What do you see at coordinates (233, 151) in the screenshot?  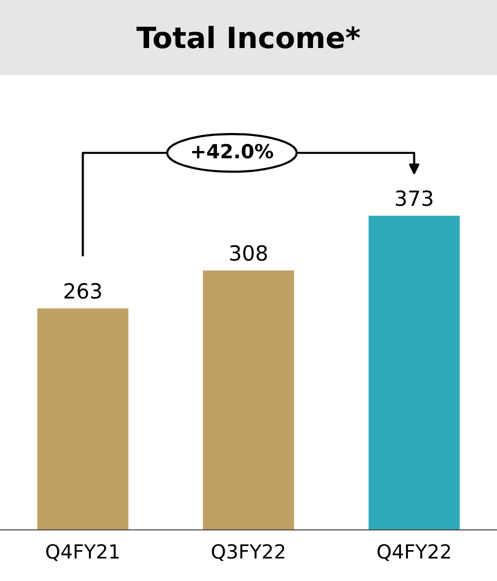 I see `text: +42.0%` at bounding box center [233, 151].